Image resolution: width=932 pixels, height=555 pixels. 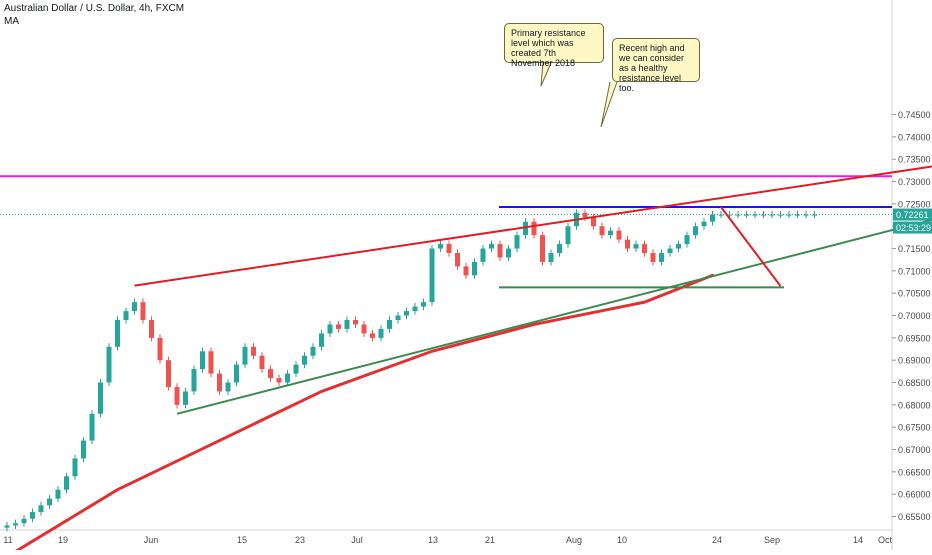 What do you see at coordinates (914, 495) in the screenshot?
I see `price-tick-label: 0.66000` at bounding box center [914, 495].